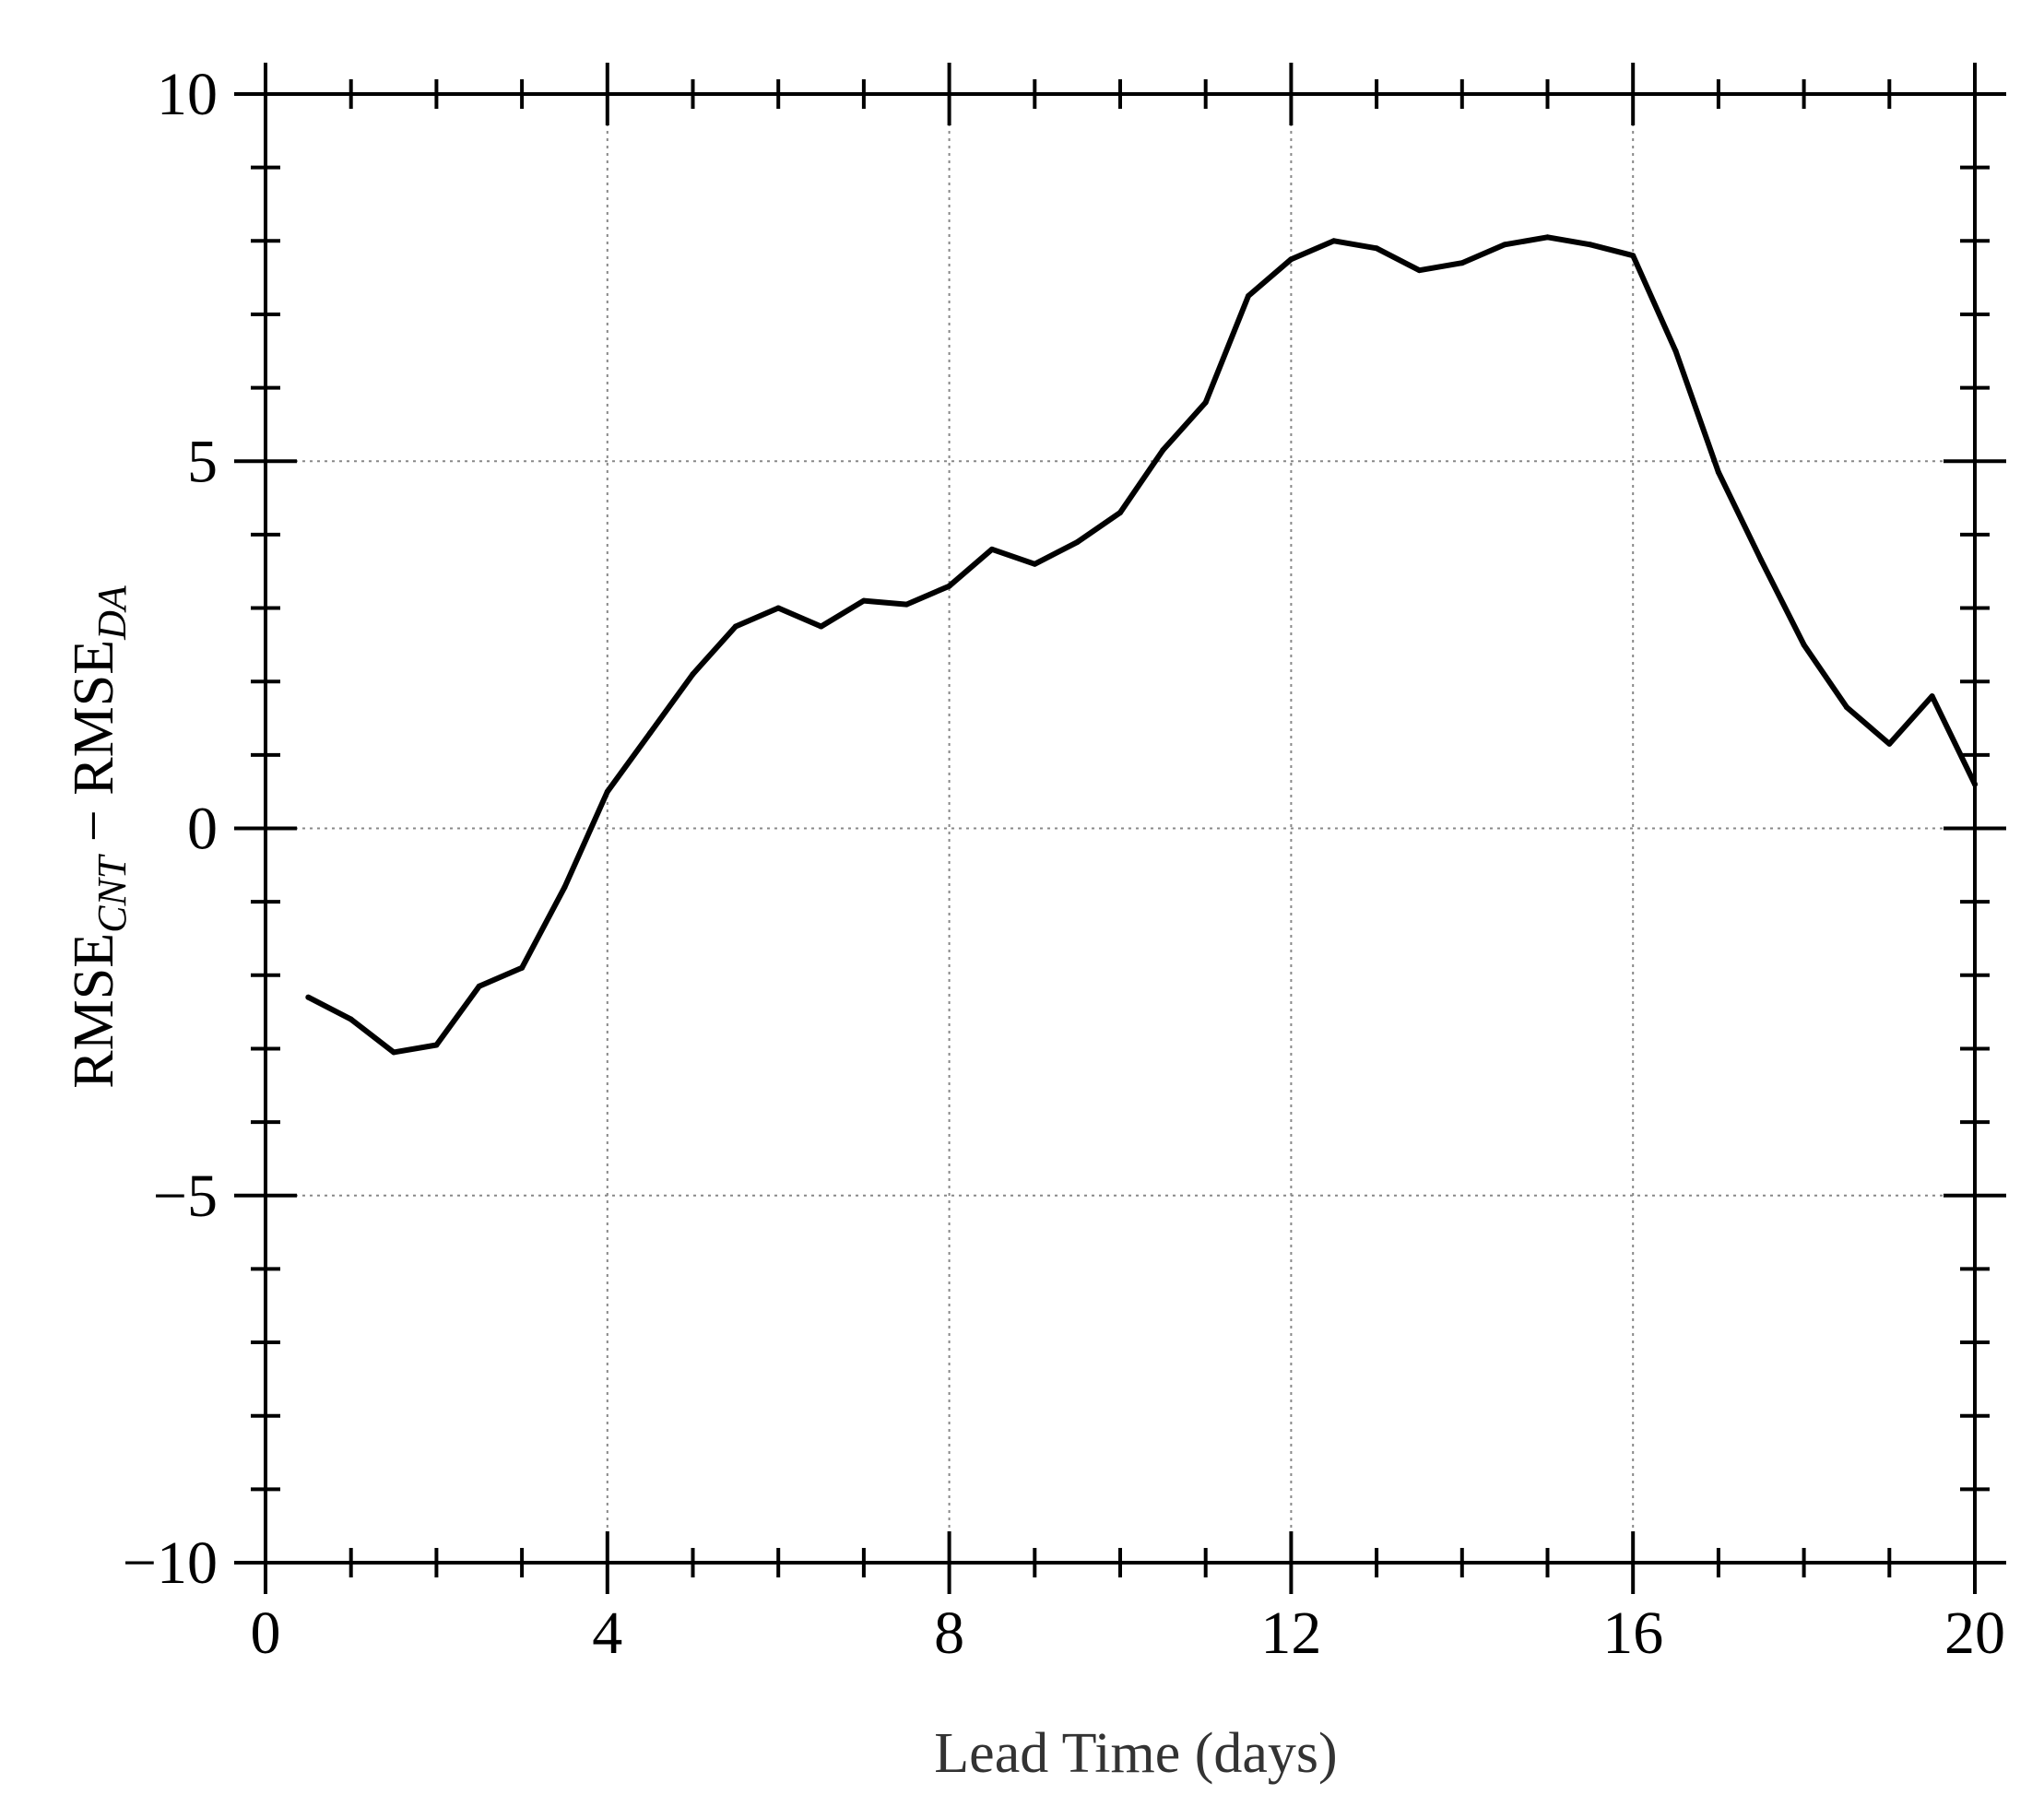 This screenshot has width=2044, height=1795. Describe the element at coordinates (266, 1634) in the screenshot. I see `x-tick-label: 0` at that location.